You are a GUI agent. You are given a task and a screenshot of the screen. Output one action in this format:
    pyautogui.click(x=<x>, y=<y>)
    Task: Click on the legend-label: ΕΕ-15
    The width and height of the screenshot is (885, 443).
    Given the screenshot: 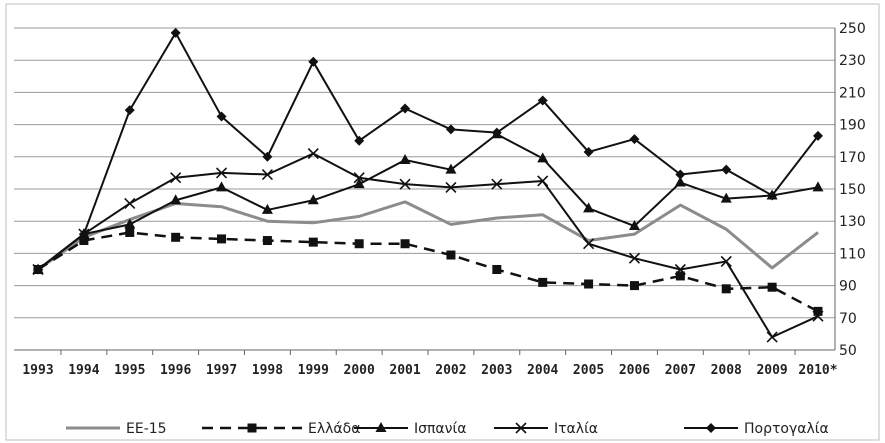 What is the action you would take?
    pyautogui.click(x=146, y=429)
    